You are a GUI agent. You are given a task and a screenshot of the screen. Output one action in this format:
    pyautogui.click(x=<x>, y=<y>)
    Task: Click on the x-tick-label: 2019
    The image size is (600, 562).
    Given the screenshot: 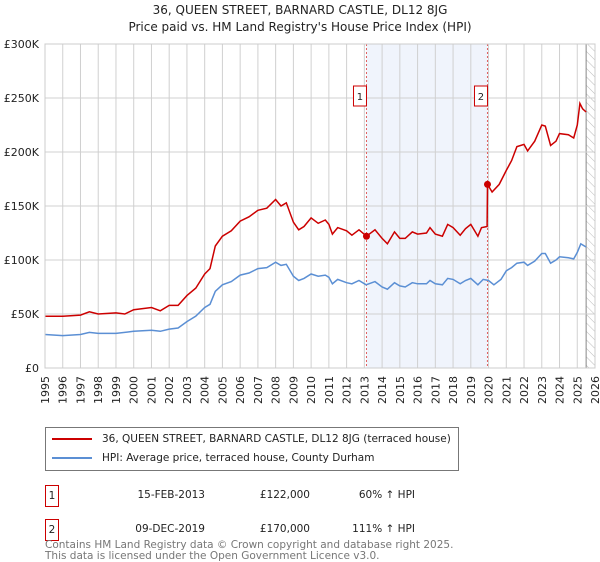 What is the action you would take?
    pyautogui.click(x=471, y=390)
    